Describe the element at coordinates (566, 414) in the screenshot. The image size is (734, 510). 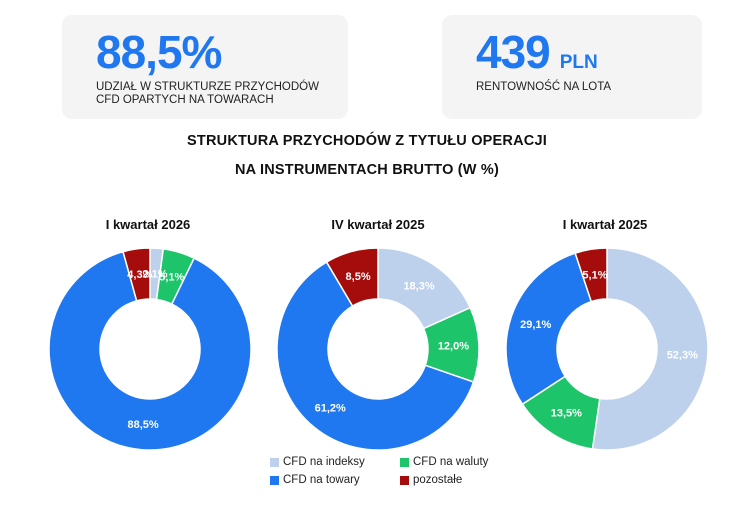
I see `donut-label-fx: 13,5%` at that location.